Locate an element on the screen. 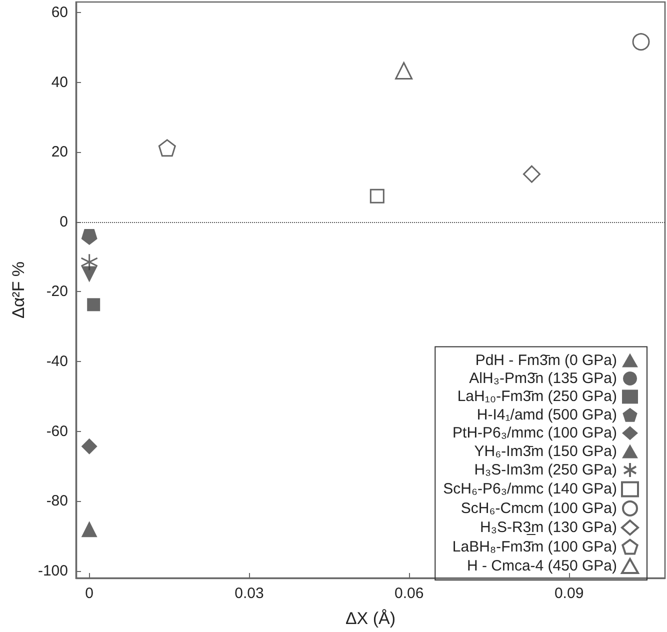 Image resolution: width=667 pixels, height=632 pixels. legend-label: H₃S-R3̲m (130 GPa) is located at coordinates (548, 527).